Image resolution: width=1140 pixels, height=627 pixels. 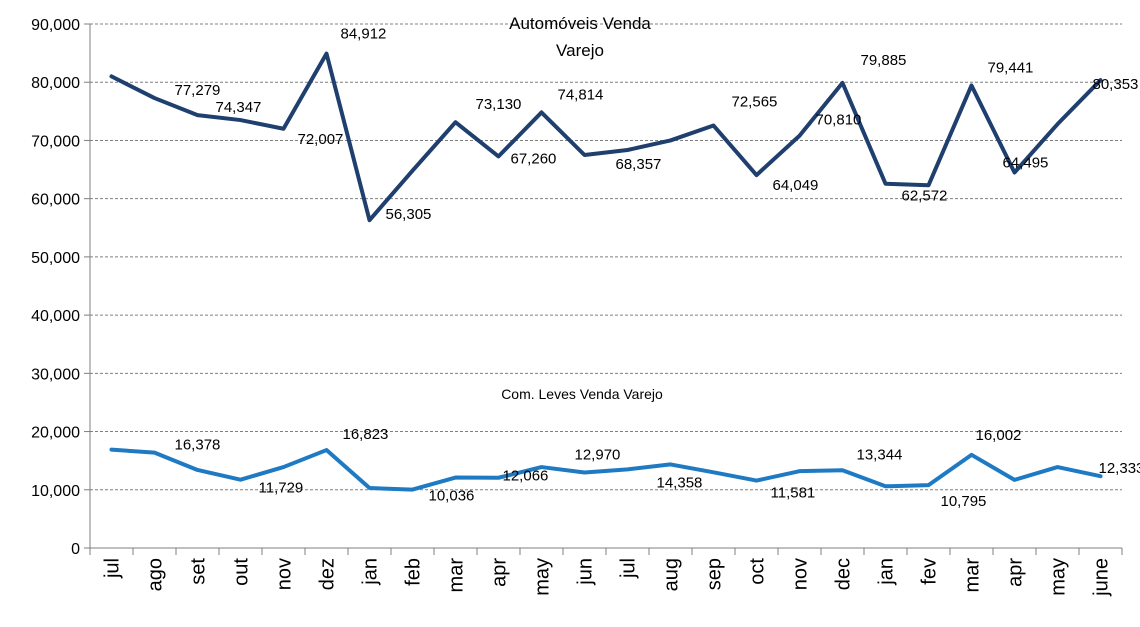 I want to click on x-tick-label: oct, so click(x=758, y=571).